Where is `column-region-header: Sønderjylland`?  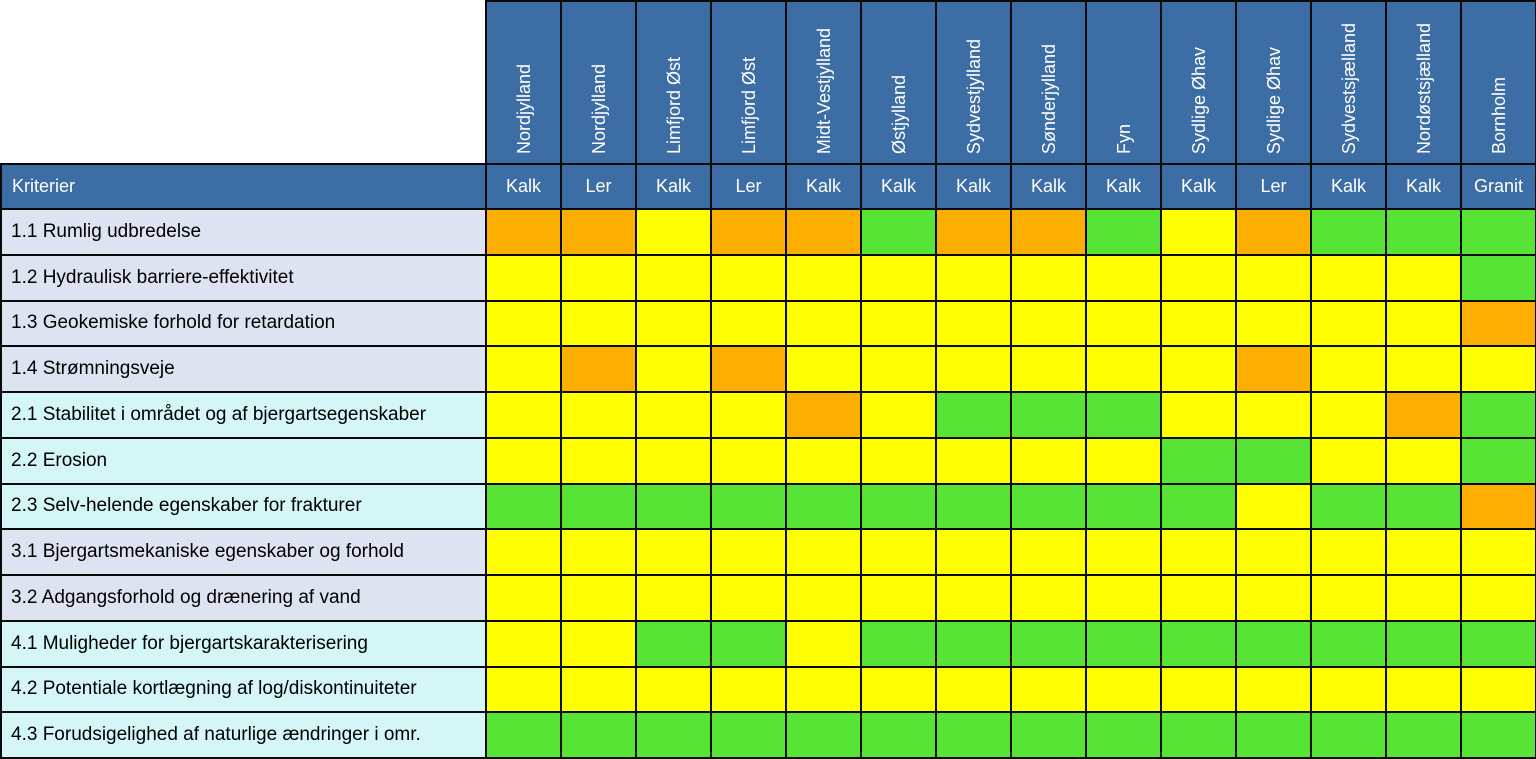
column-region-header: Sønderjylland is located at coordinates (1048, 82).